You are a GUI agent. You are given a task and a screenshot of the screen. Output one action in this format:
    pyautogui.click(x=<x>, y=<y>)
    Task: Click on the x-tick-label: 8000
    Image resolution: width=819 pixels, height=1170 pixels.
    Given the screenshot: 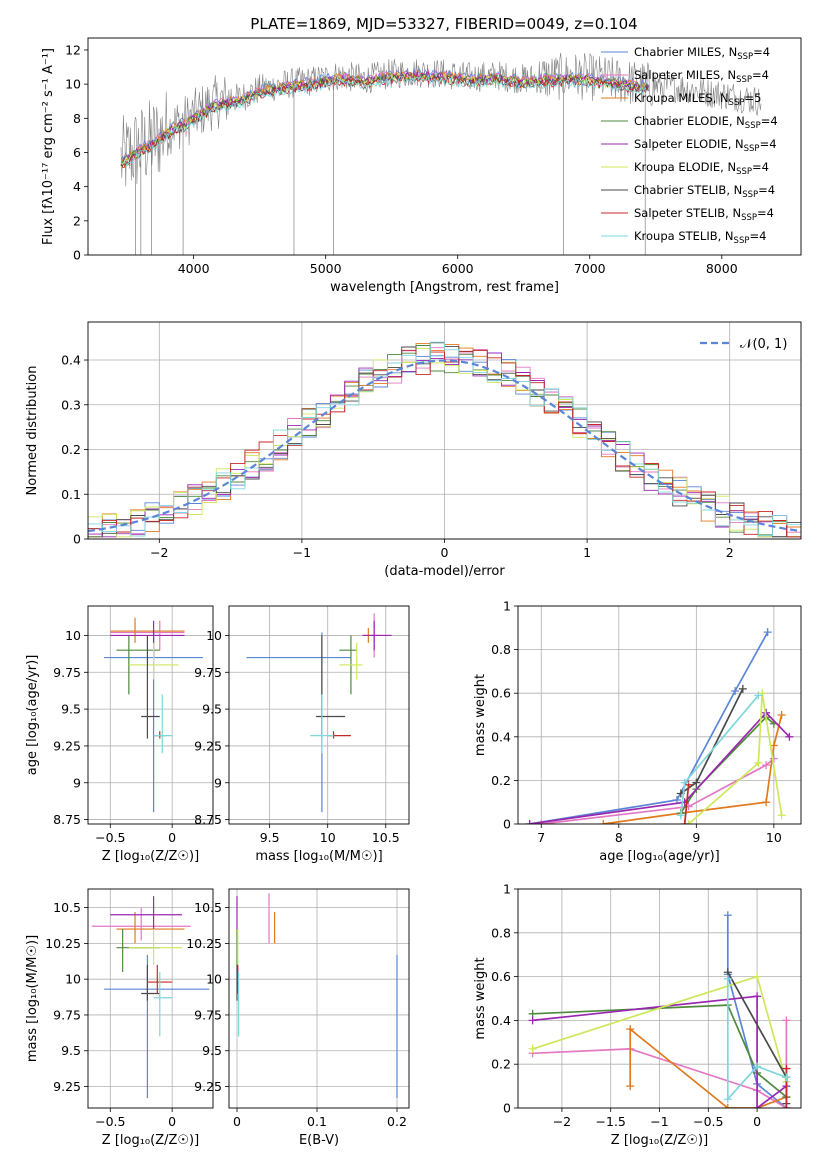 What is the action you would take?
    pyautogui.click(x=722, y=268)
    